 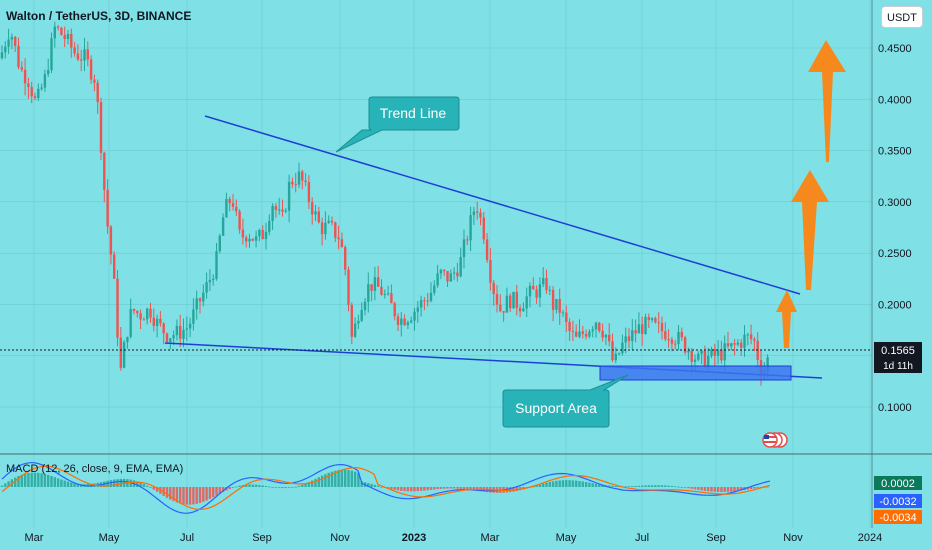 I want to click on trend-line-callout: Trend Line, so click(x=397, y=124).